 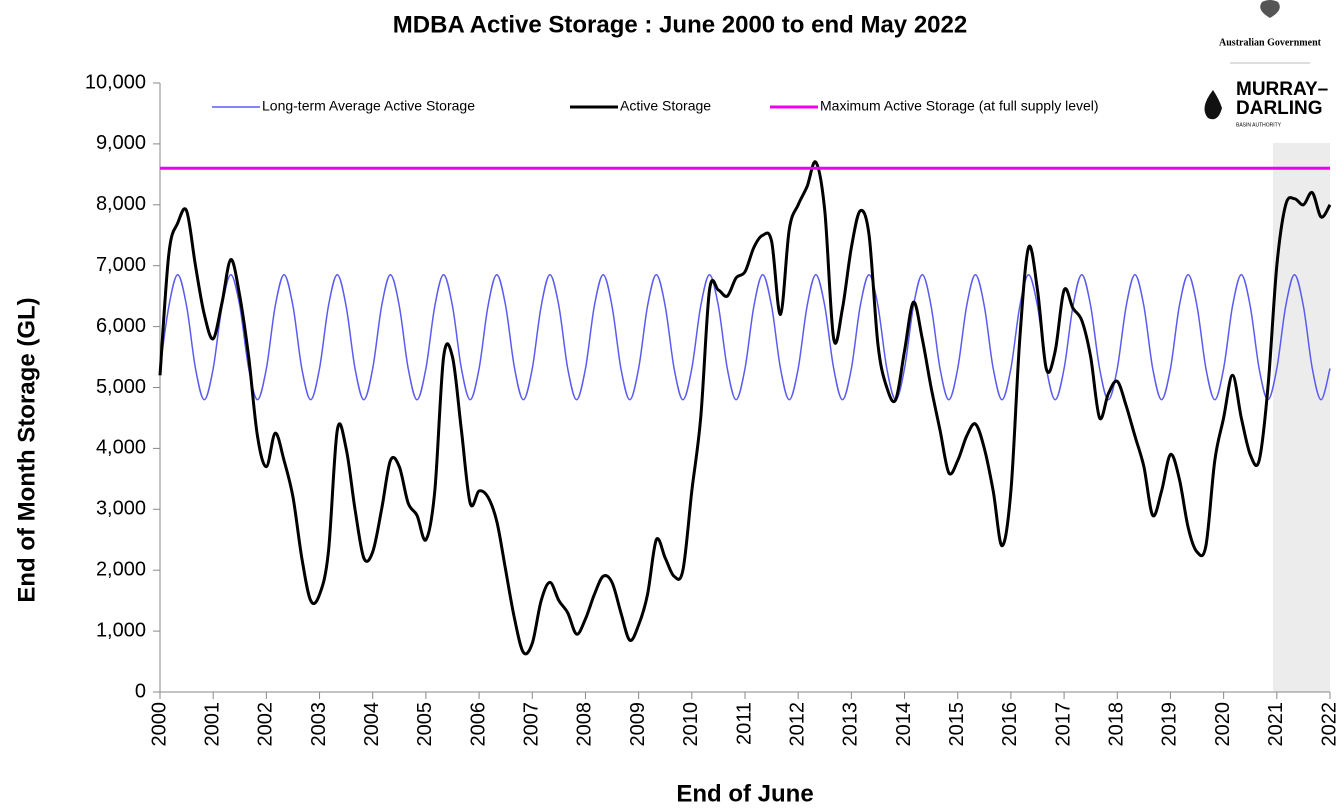 I want to click on x-tick-label: 2010, so click(x=691, y=724).